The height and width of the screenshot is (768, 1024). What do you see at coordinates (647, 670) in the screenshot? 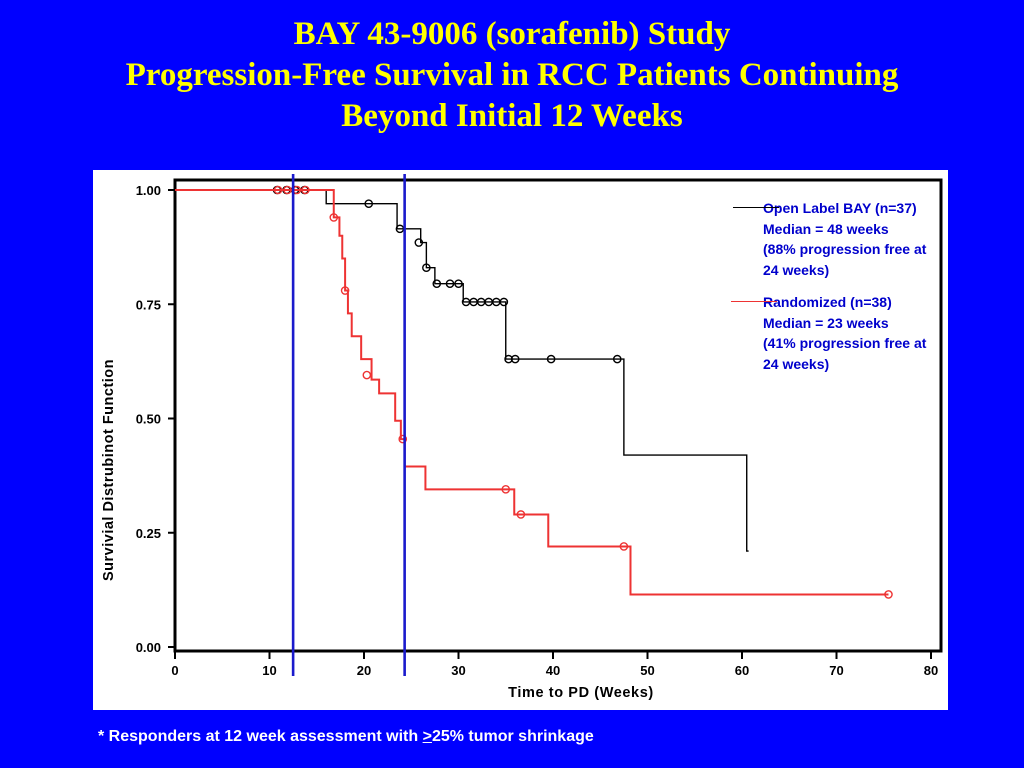
I see `x-tick-label: 50` at bounding box center [647, 670].